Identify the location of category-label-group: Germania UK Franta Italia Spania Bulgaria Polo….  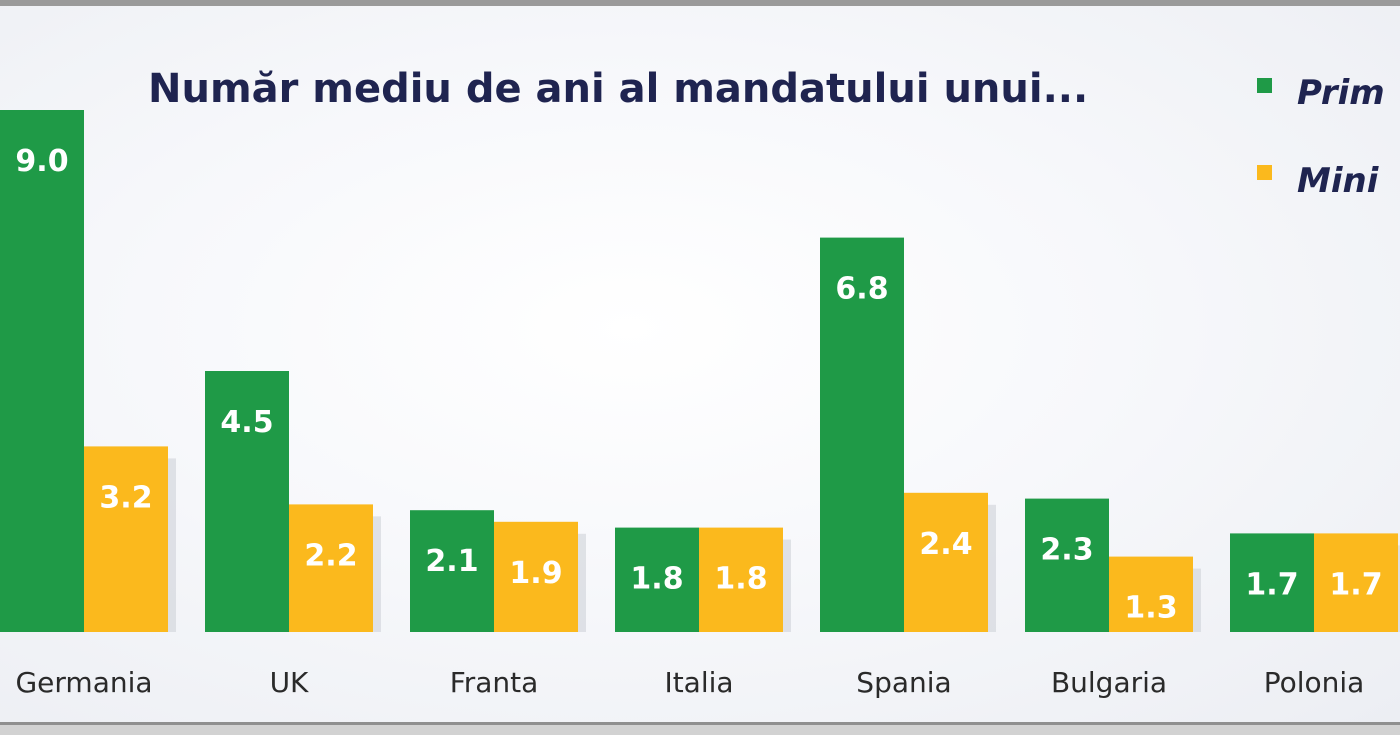
(689, 682).